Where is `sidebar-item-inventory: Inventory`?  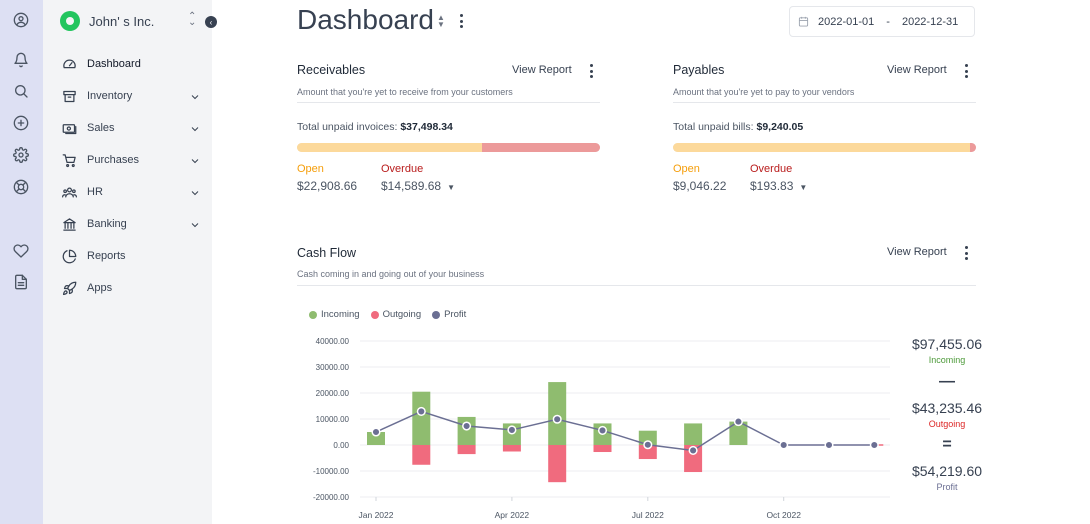 sidebar-item-inventory: Inventory is located at coordinates (131, 96).